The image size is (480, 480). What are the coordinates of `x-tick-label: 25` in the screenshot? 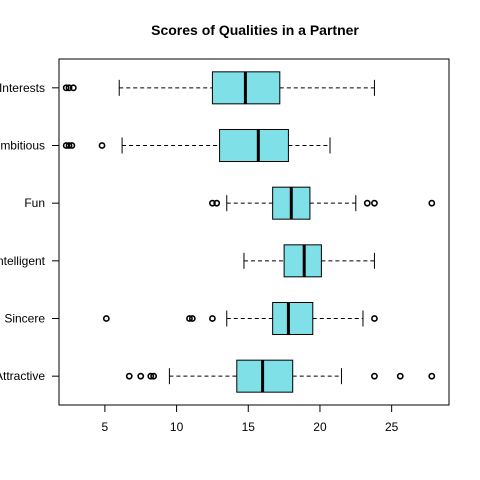 It's located at (392, 427).